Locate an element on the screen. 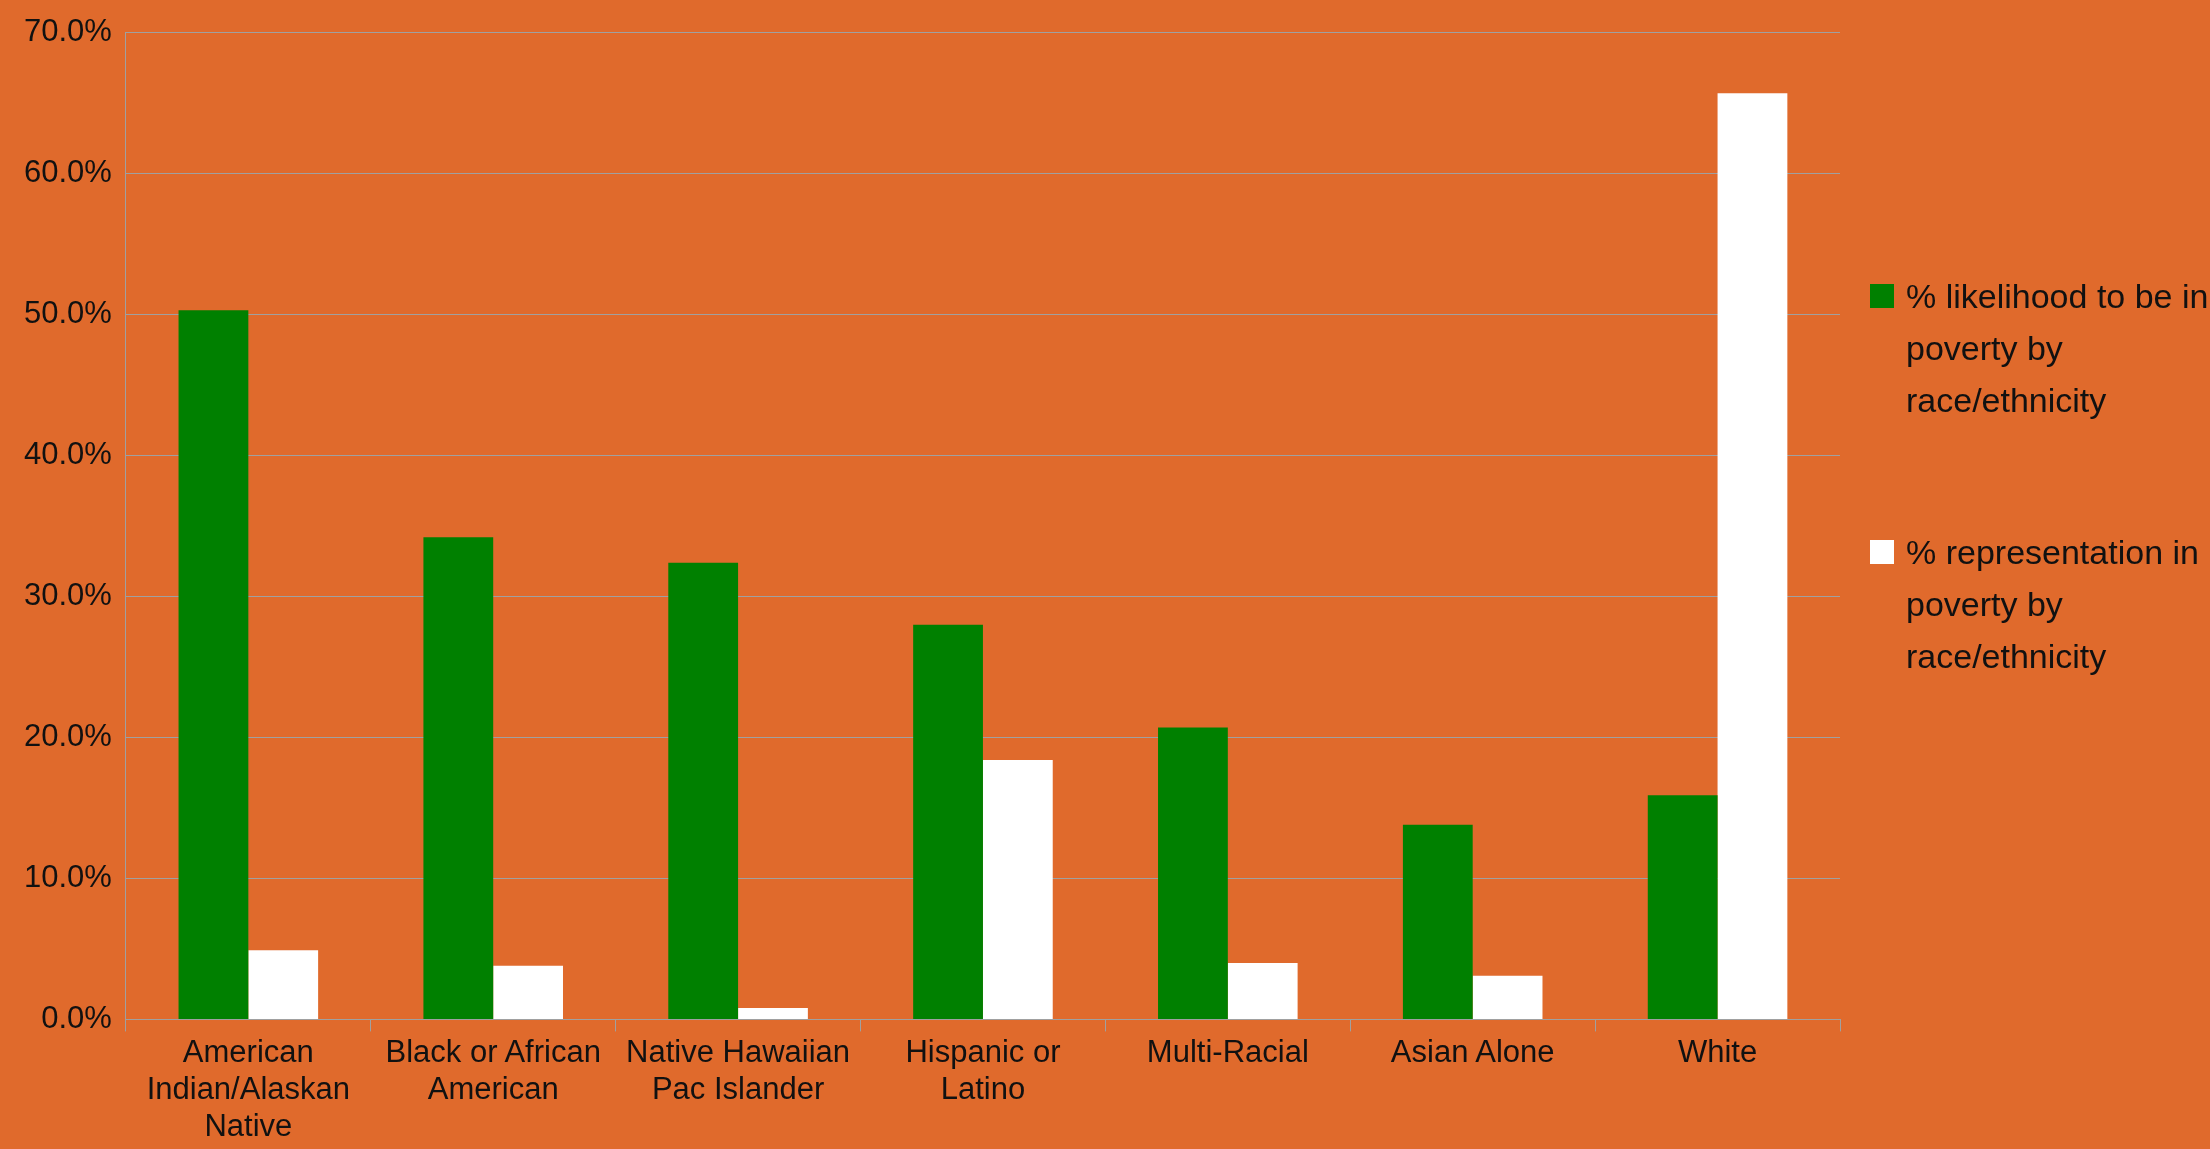 This screenshot has height=1149, width=2210. x-tick-label: White is located at coordinates (1717, 1051).